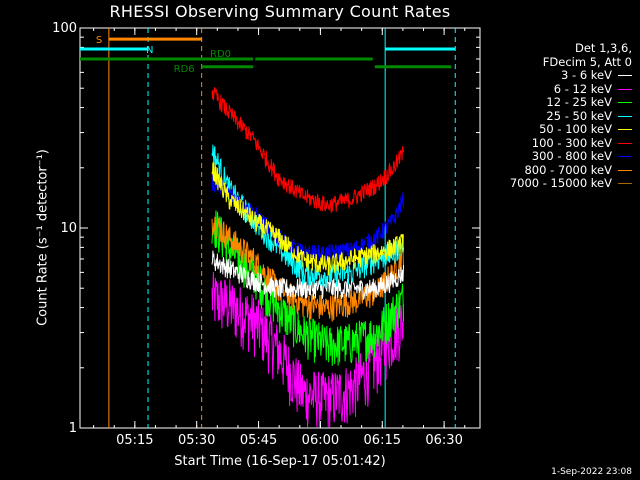 This screenshot has height=480, width=640. Describe the element at coordinates (603, 48) in the screenshot. I see `legend-header-detectors: Det 1,3,6,` at that location.